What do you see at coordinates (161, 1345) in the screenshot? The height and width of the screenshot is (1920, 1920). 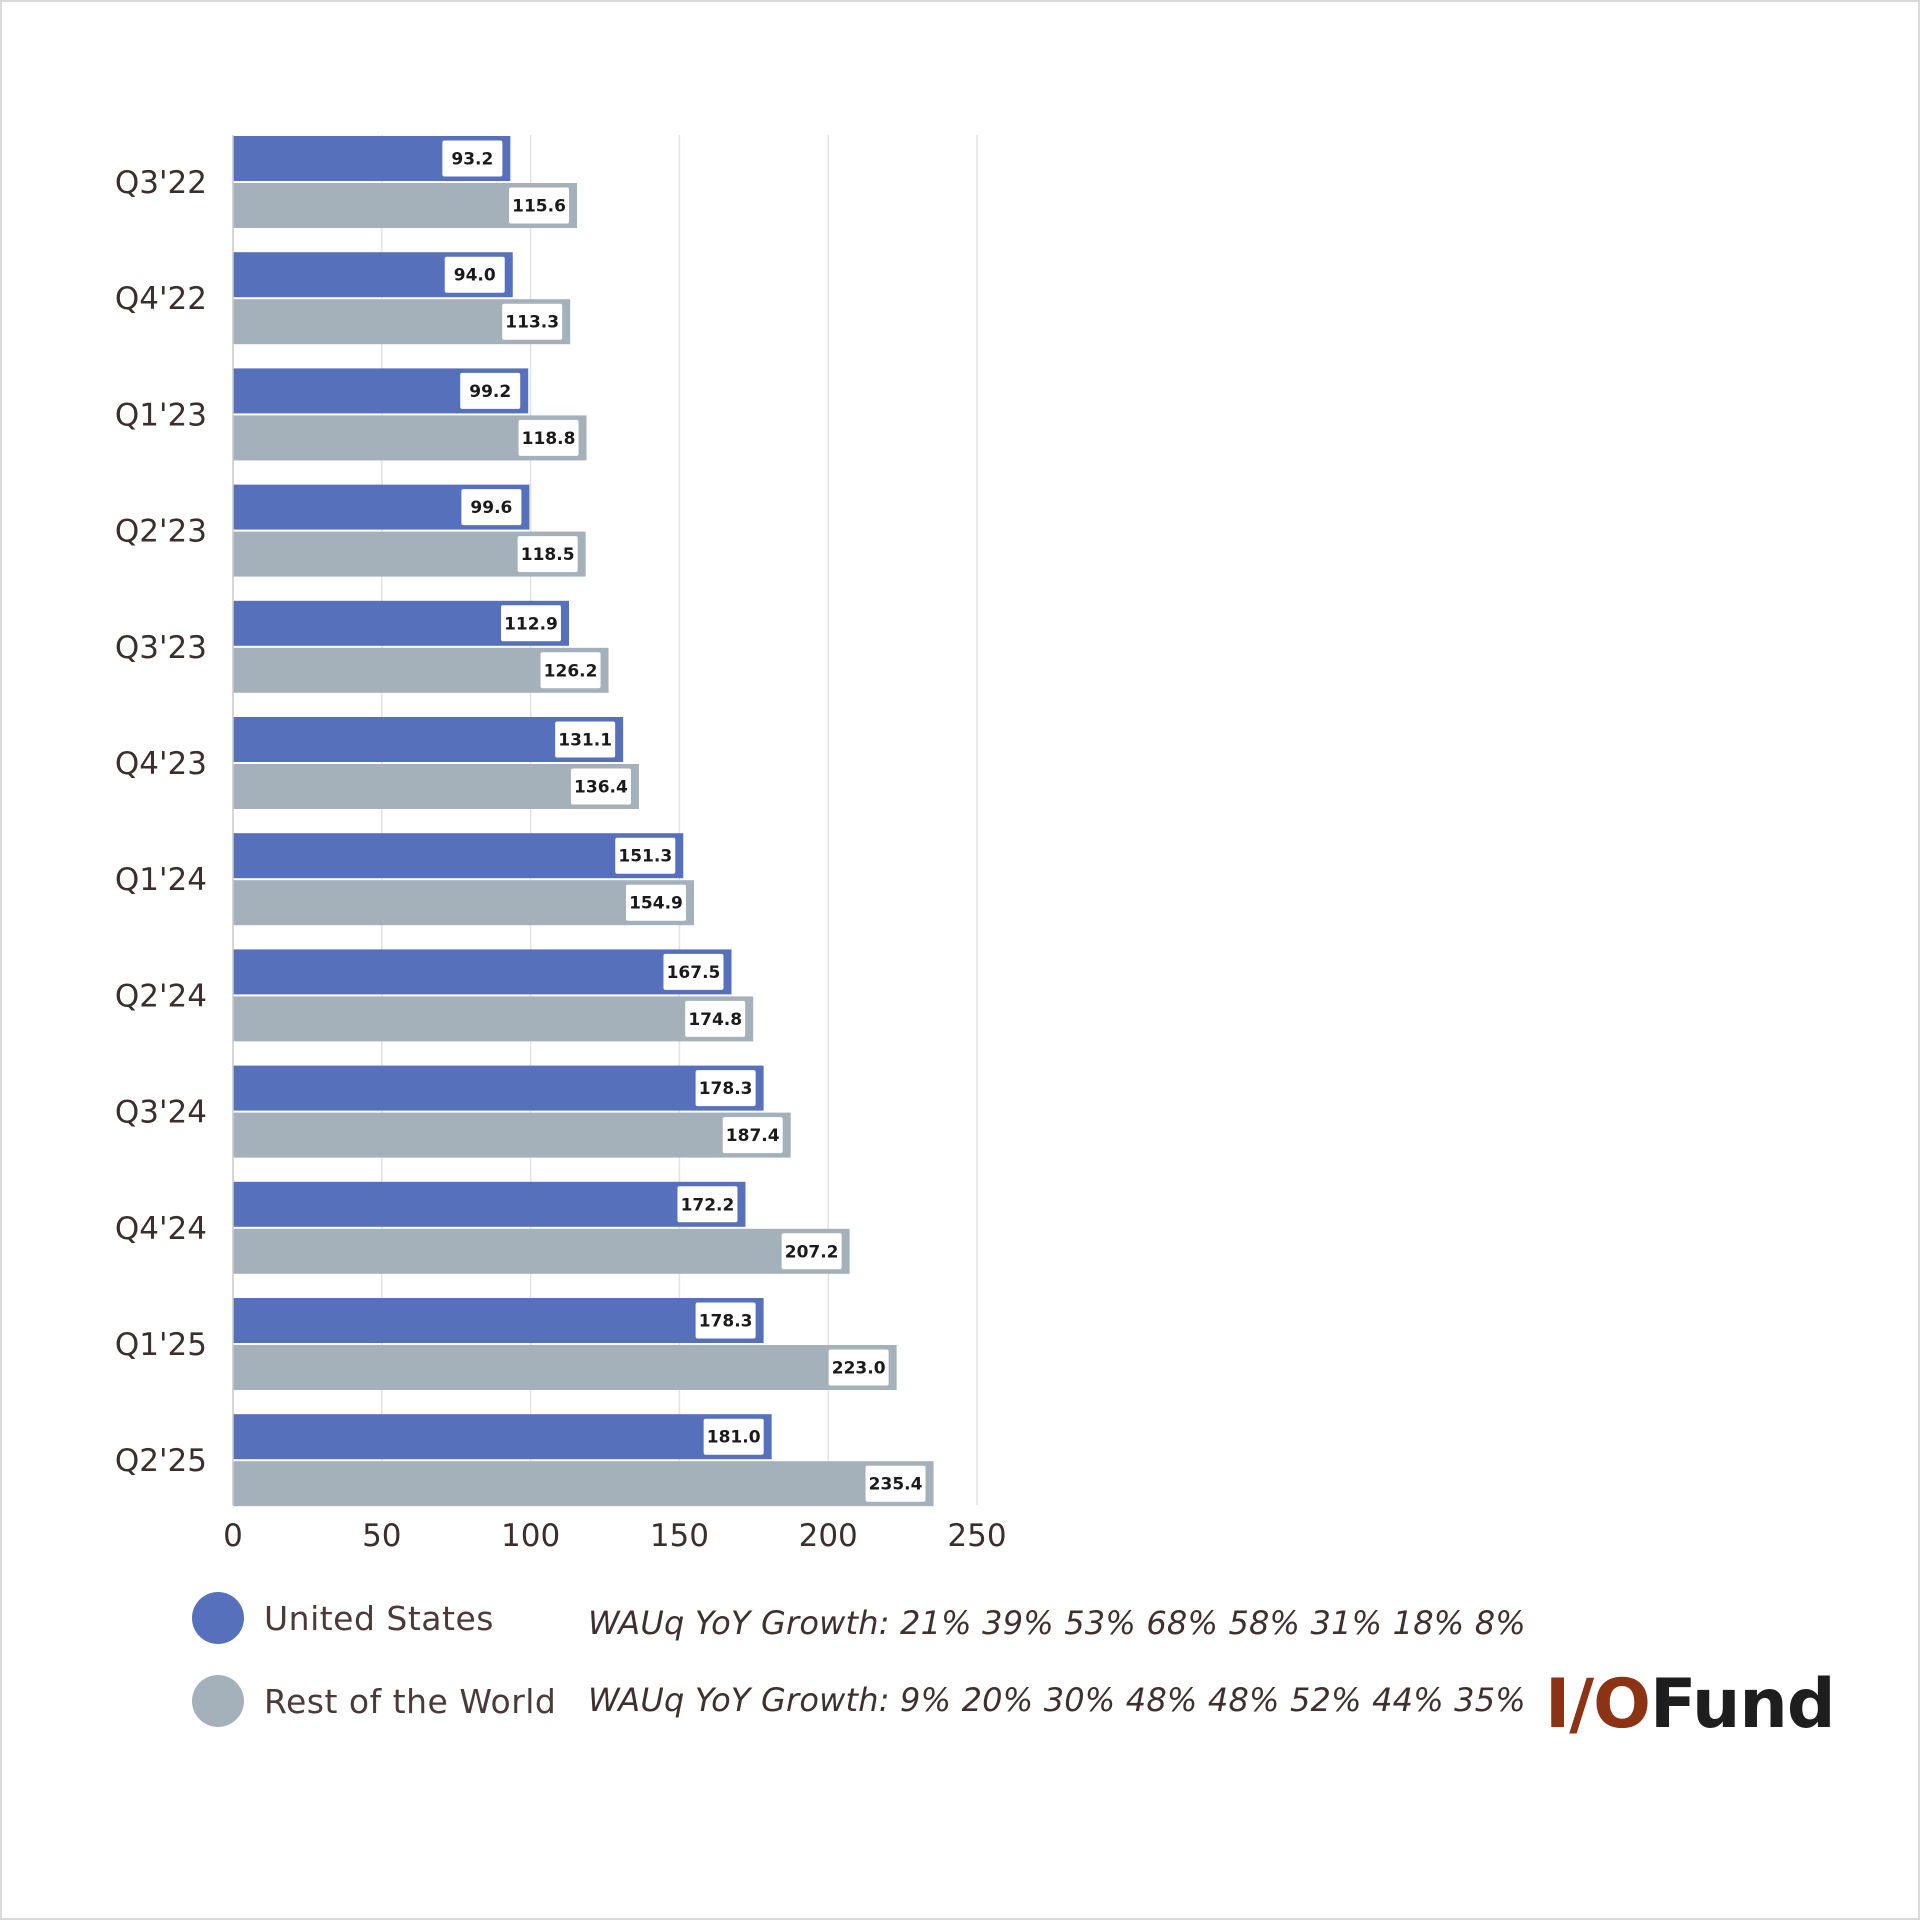 I see `y-category-label: Q1'25` at bounding box center [161, 1345].